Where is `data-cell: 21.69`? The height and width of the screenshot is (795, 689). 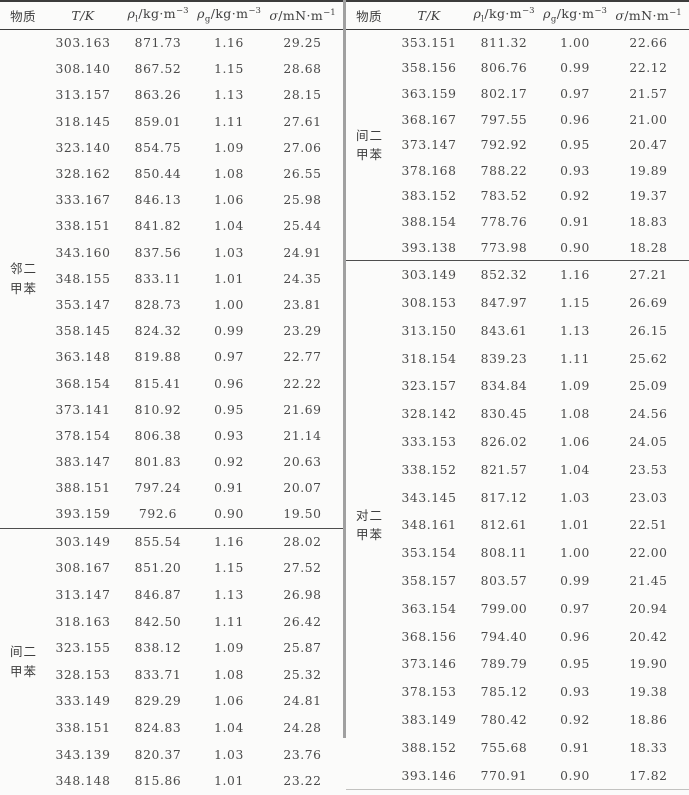 data-cell: 21.69 is located at coordinates (302, 409).